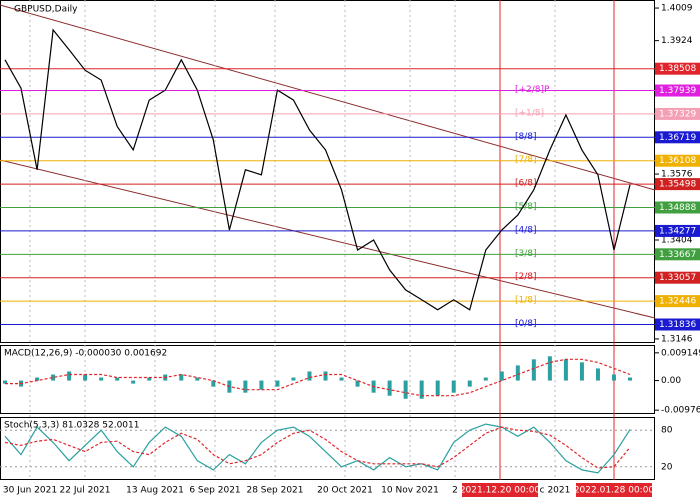  Describe the element at coordinates (318, 377) in the screenshot. I see `macd-signal` at that location.